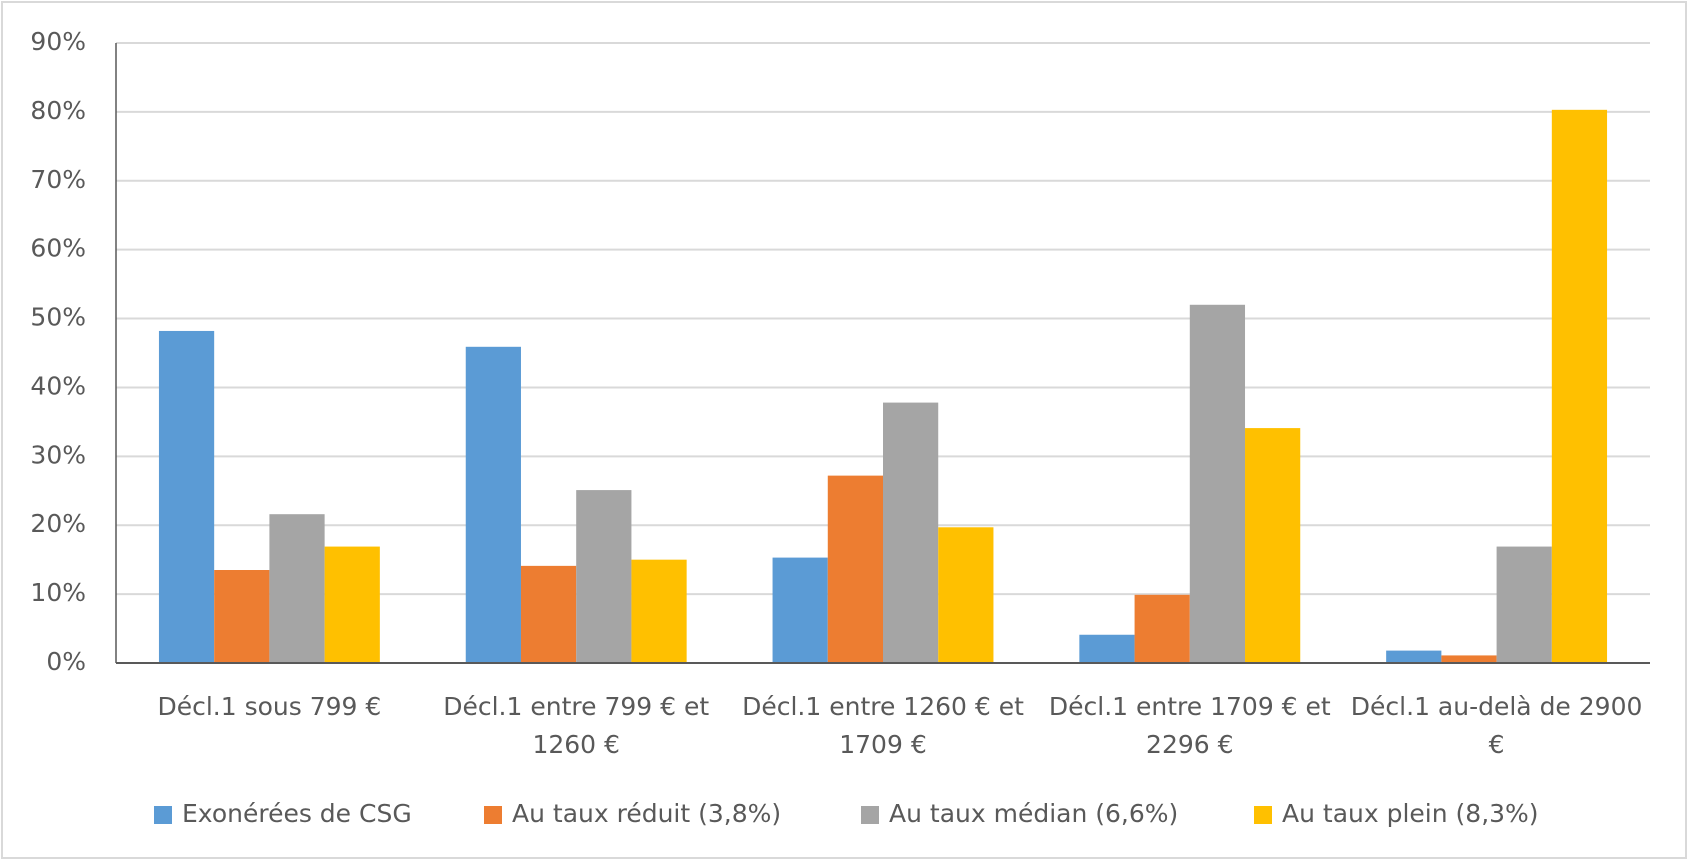  What do you see at coordinates (1496, 725) in the screenshot?
I see `x-tick-label: Décl.1 au-delà de 2900 €` at bounding box center [1496, 725].